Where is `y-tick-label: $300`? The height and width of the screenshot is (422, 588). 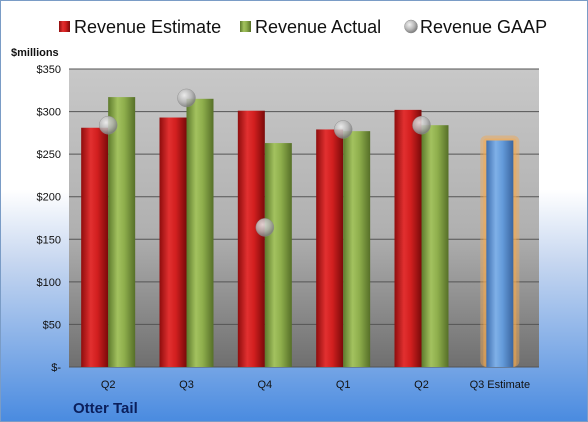
y-tick-label: $300 is located at coordinates (49, 113).